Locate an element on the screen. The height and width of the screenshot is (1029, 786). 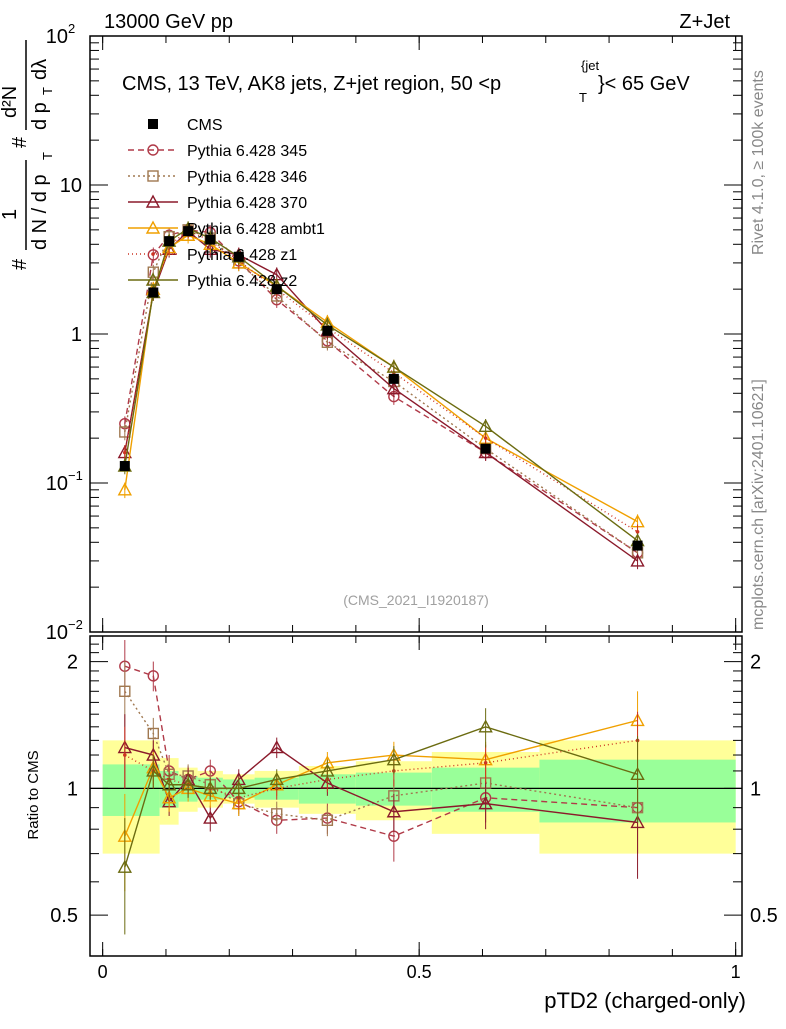
ratio-tick-label-right: 0.5 is located at coordinates (764, 916).